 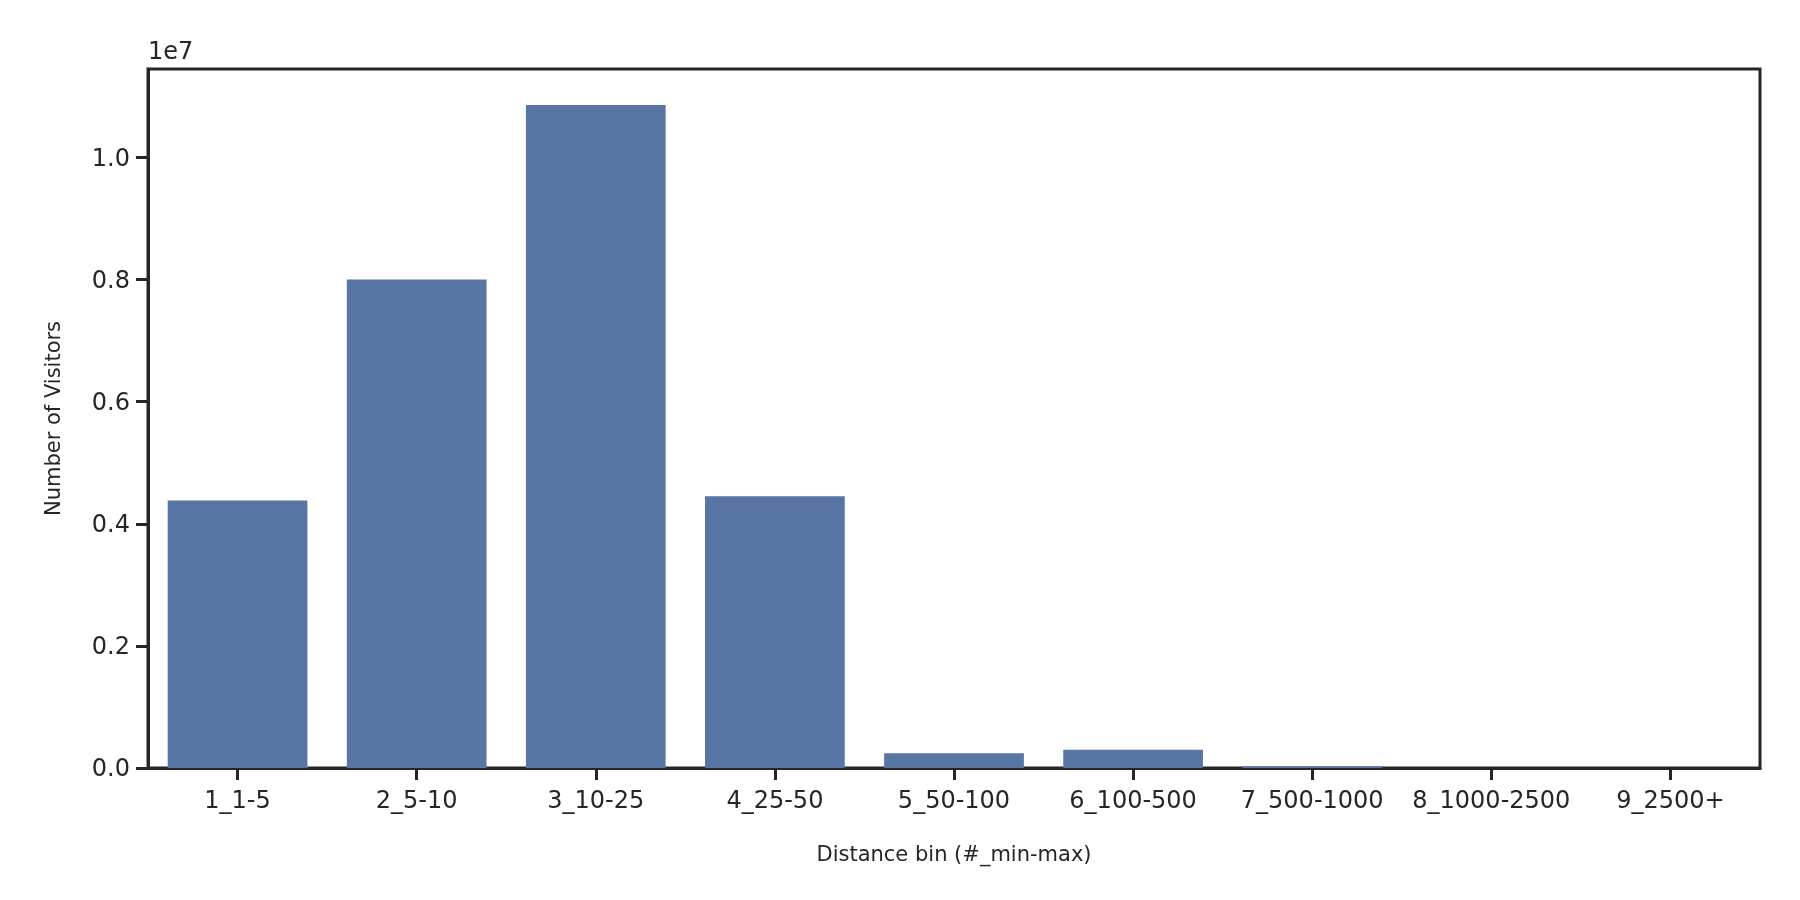 I want to click on y-axis-title: Number of Visitors, so click(x=52, y=418).